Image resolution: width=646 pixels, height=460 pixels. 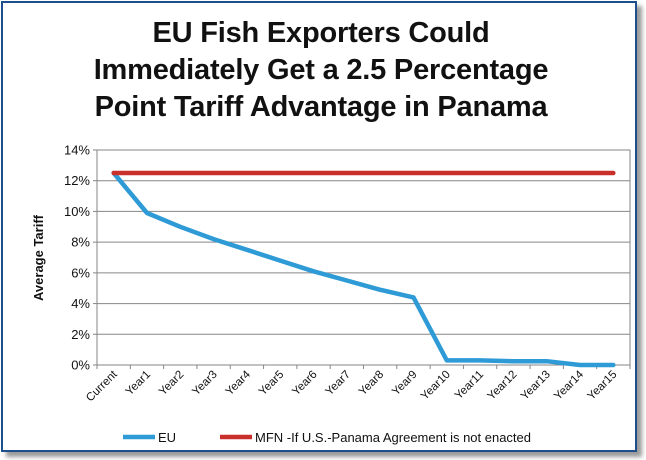 I want to click on title-line-1: EU Fish Exporters Could, so click(x=321, y=33).